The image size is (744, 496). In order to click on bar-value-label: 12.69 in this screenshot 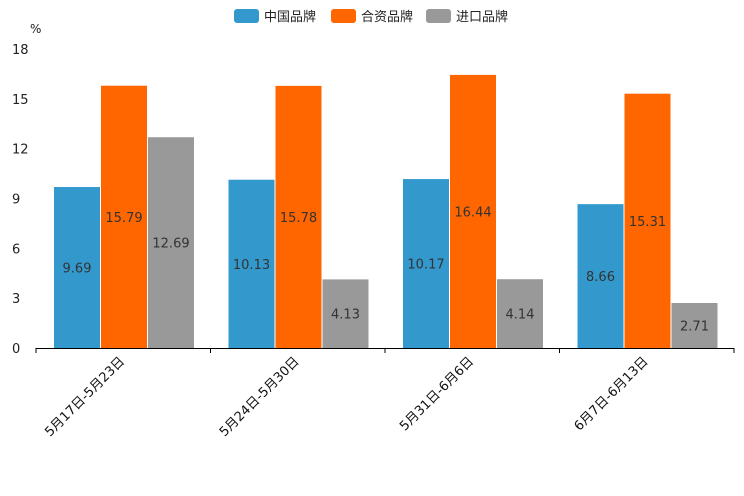, I will do `click(170, 244)`.